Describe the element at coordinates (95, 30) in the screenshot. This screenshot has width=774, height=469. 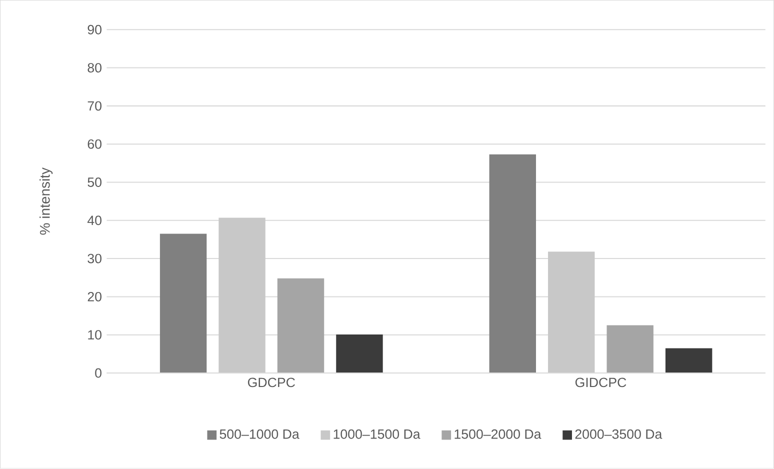
I see `y-tick-label: 90` at that location.